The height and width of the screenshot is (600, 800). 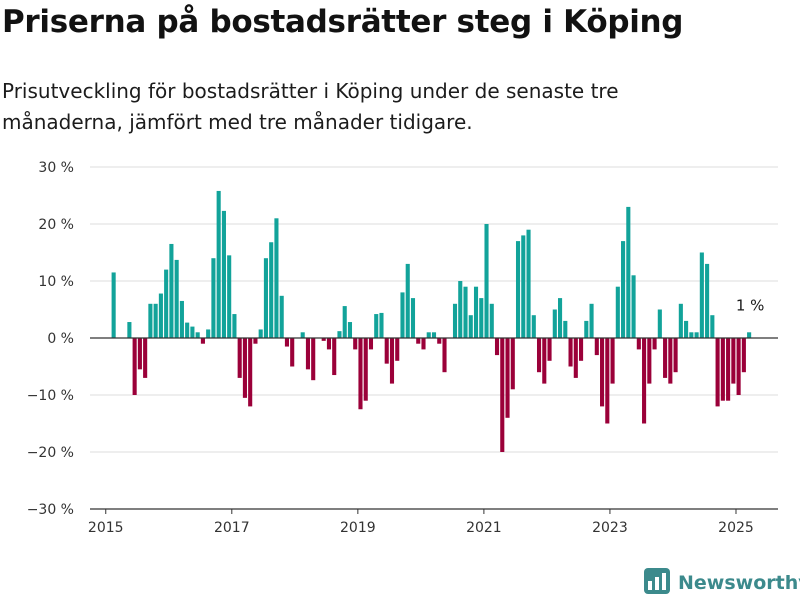 What do you see at coordinates (484, 528) in the screenshot?
I see `x-tick-label: 2021` at bounding box center [484, 528].